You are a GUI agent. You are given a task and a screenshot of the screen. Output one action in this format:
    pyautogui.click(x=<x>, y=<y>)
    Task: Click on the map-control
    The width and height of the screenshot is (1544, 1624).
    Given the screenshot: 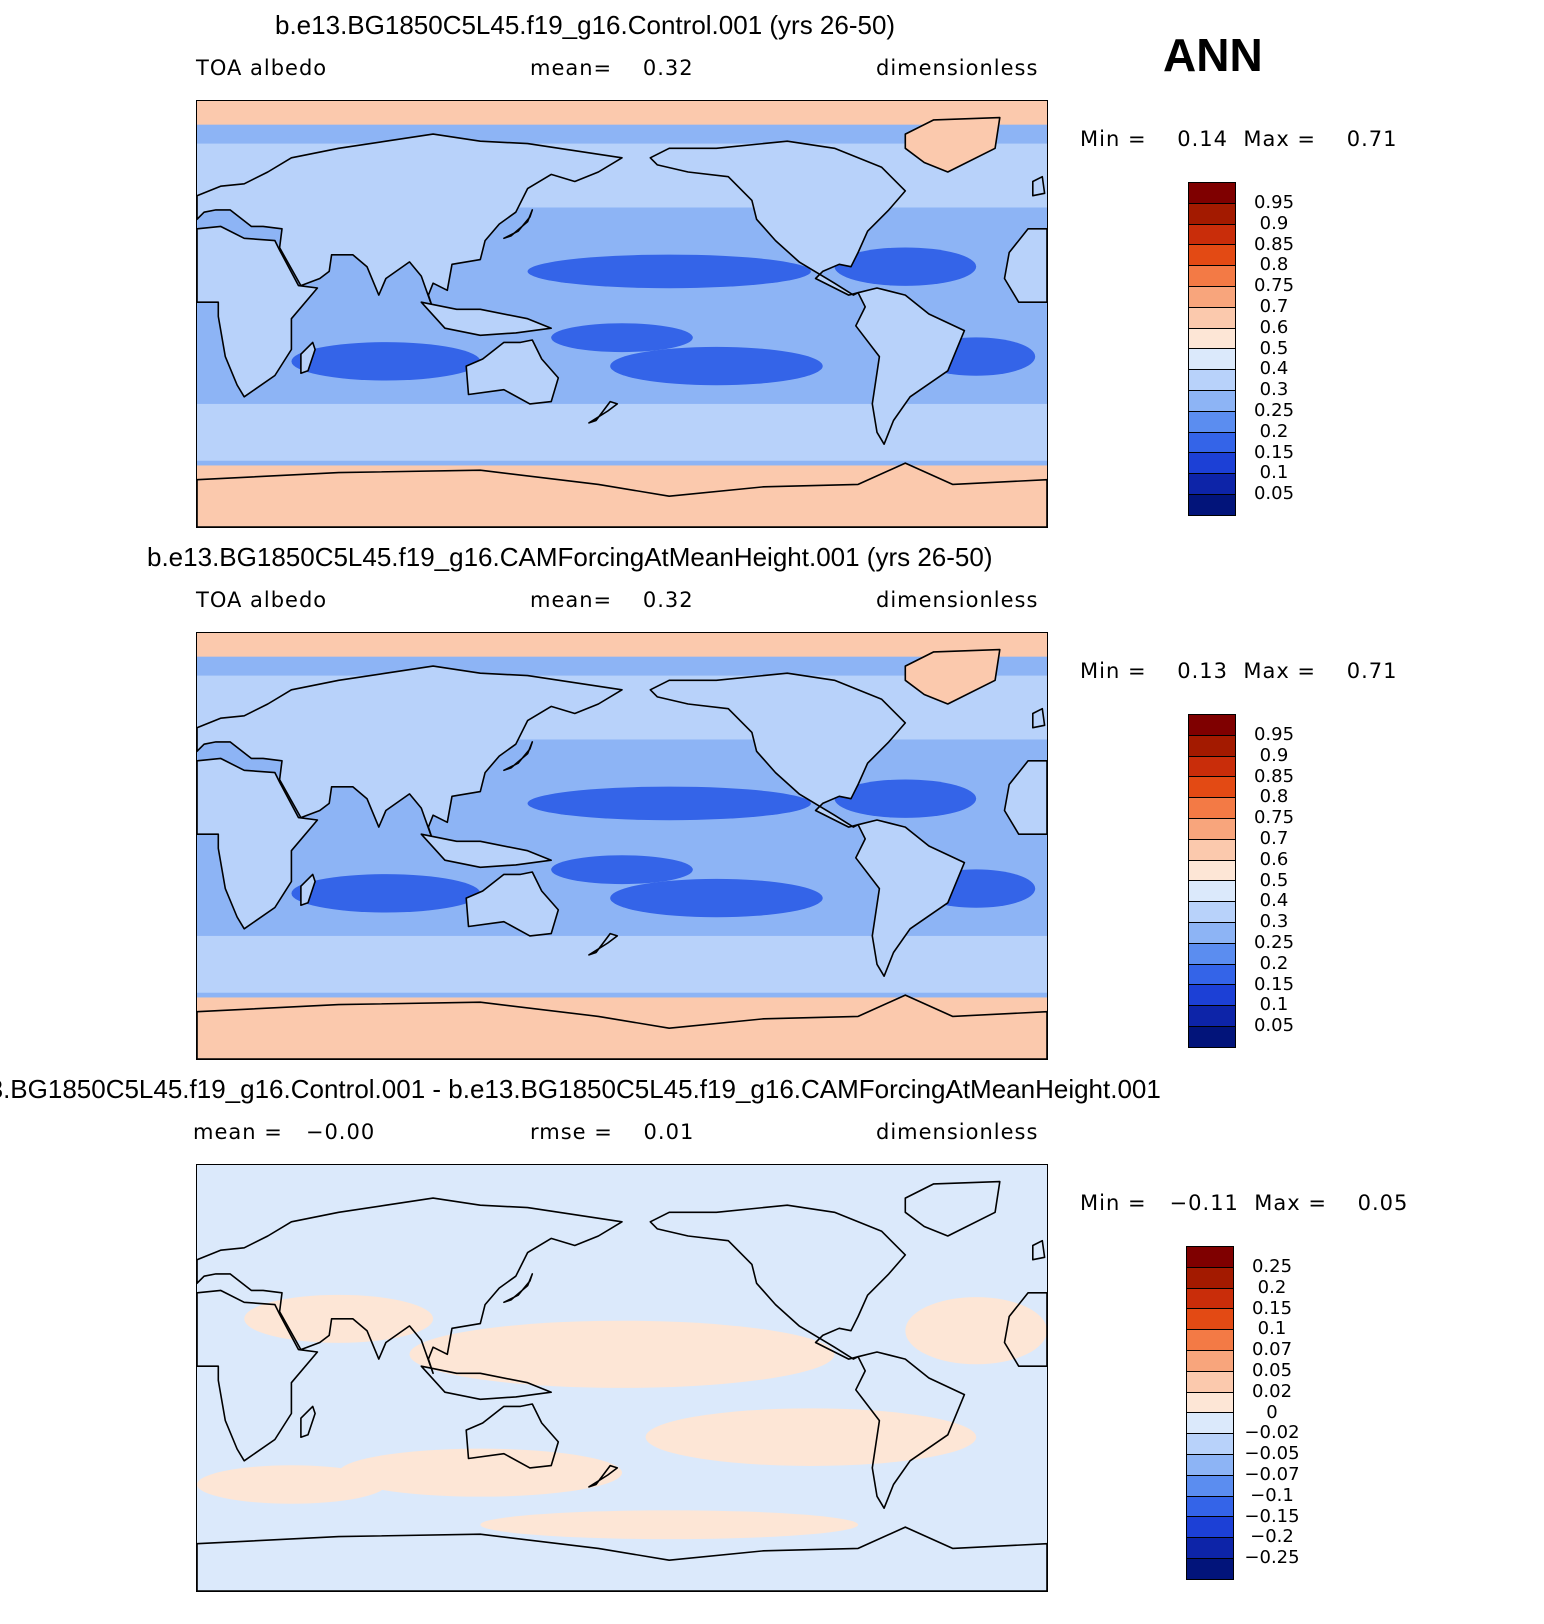 What is the action you would take?
    pyautogui.click(x=622, y=314)
    